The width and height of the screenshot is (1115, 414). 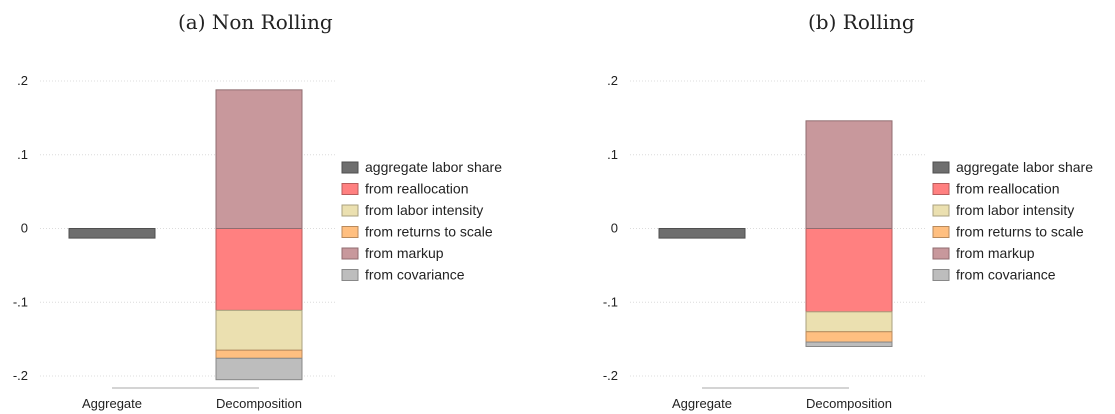 What do you see at coordinates (861, 22) in the screenshot?
I see `chart-subtitle: (b) Rolling` at bounding box center [861, 22].